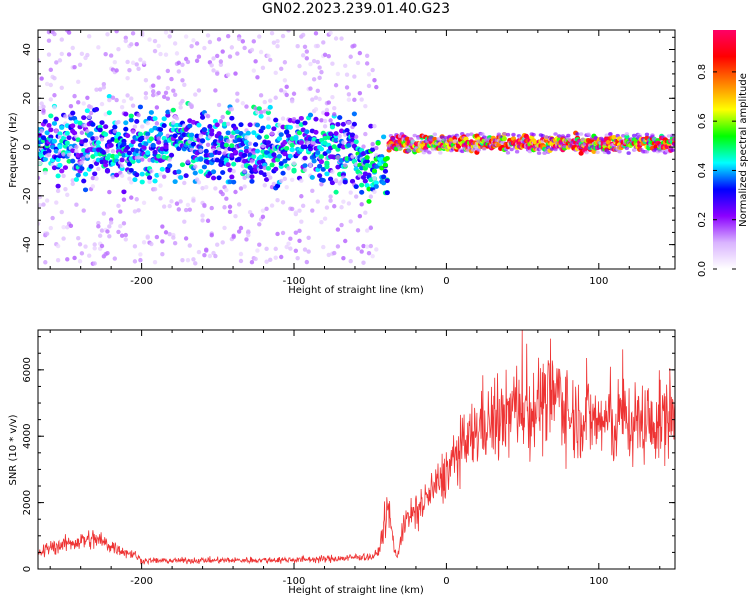 The width and height of the screenshot is (750, 600). Describe the element at coordinates (27, 244) in the screenshot. I see `y-tick-label: -40` at that location.